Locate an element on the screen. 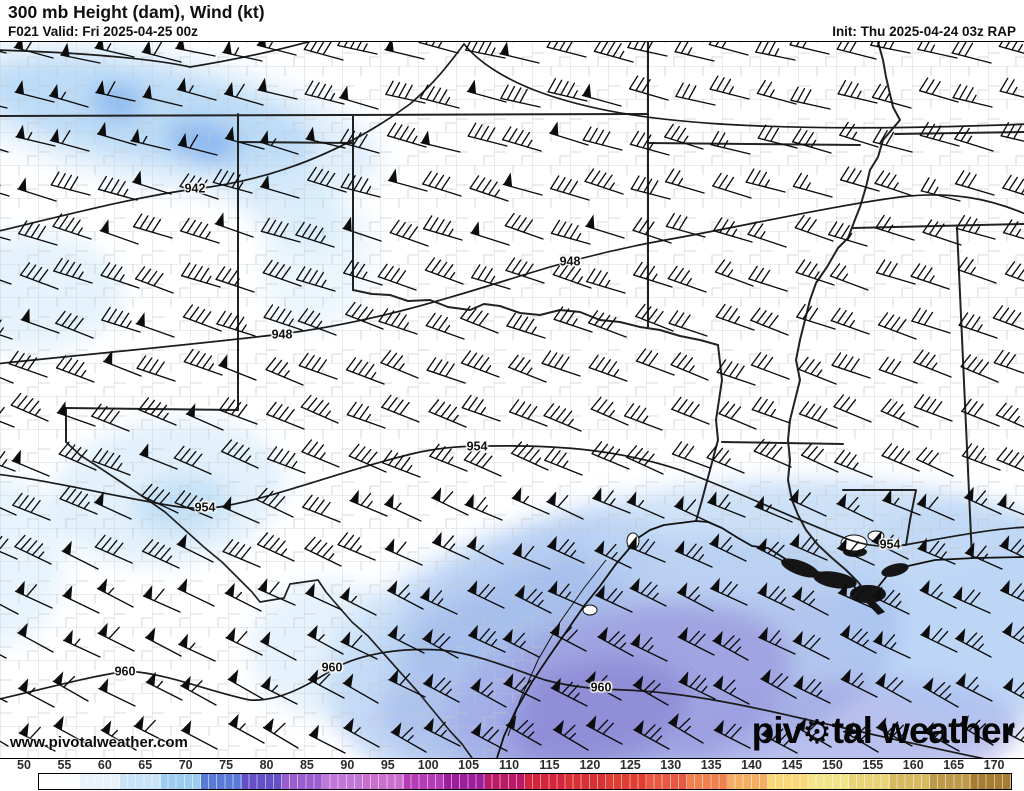 This screenshot has height=791, width=1024. colorbar-tick: 85 is located at coordinates (306, 765).